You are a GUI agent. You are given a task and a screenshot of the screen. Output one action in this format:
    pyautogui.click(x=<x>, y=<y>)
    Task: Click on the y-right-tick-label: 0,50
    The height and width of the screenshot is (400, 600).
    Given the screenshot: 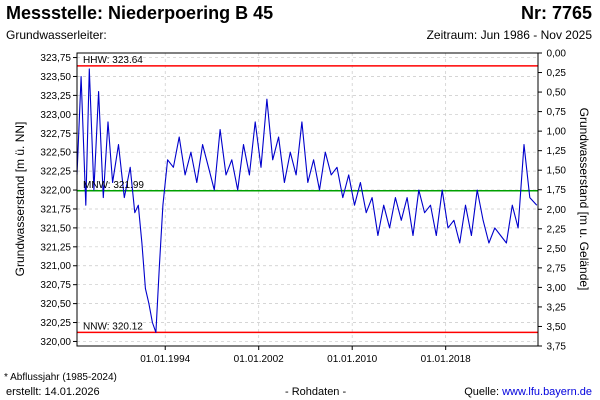 What is the action you would take?
    pyautogui.click(x=557, y=93)
    